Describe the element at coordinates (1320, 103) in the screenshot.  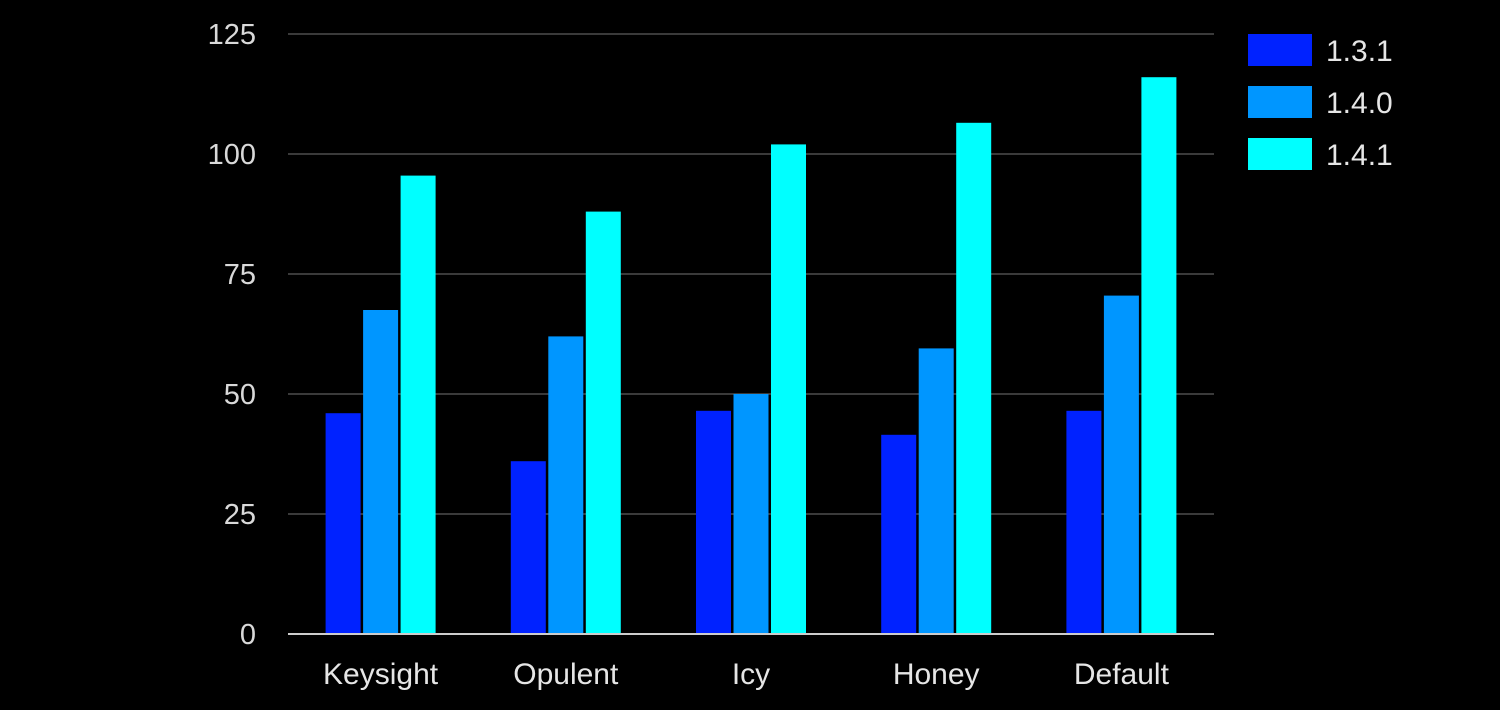
I see `legend: 1.3.1 1.4.0 1.4.1` at that location.